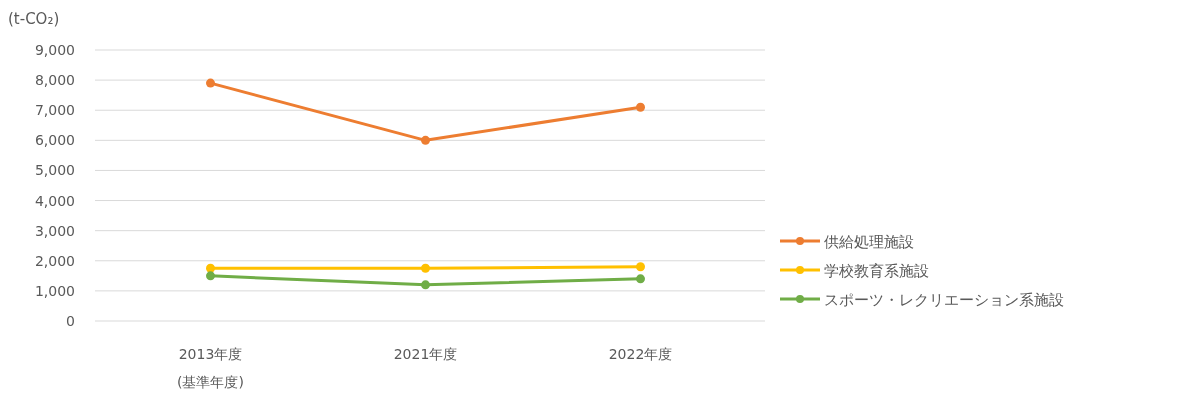  I want to click on legend-label: 供給処理施設, so click(869, 242).